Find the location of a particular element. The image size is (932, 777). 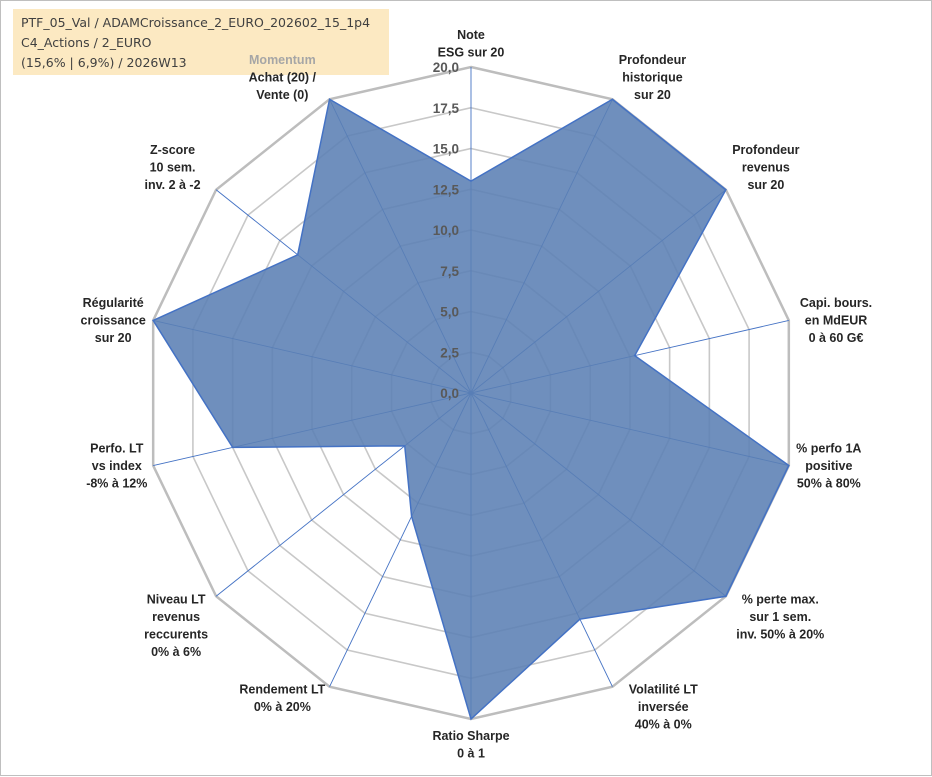

tick-label: 2,5 is located at coordinates (449, 352).